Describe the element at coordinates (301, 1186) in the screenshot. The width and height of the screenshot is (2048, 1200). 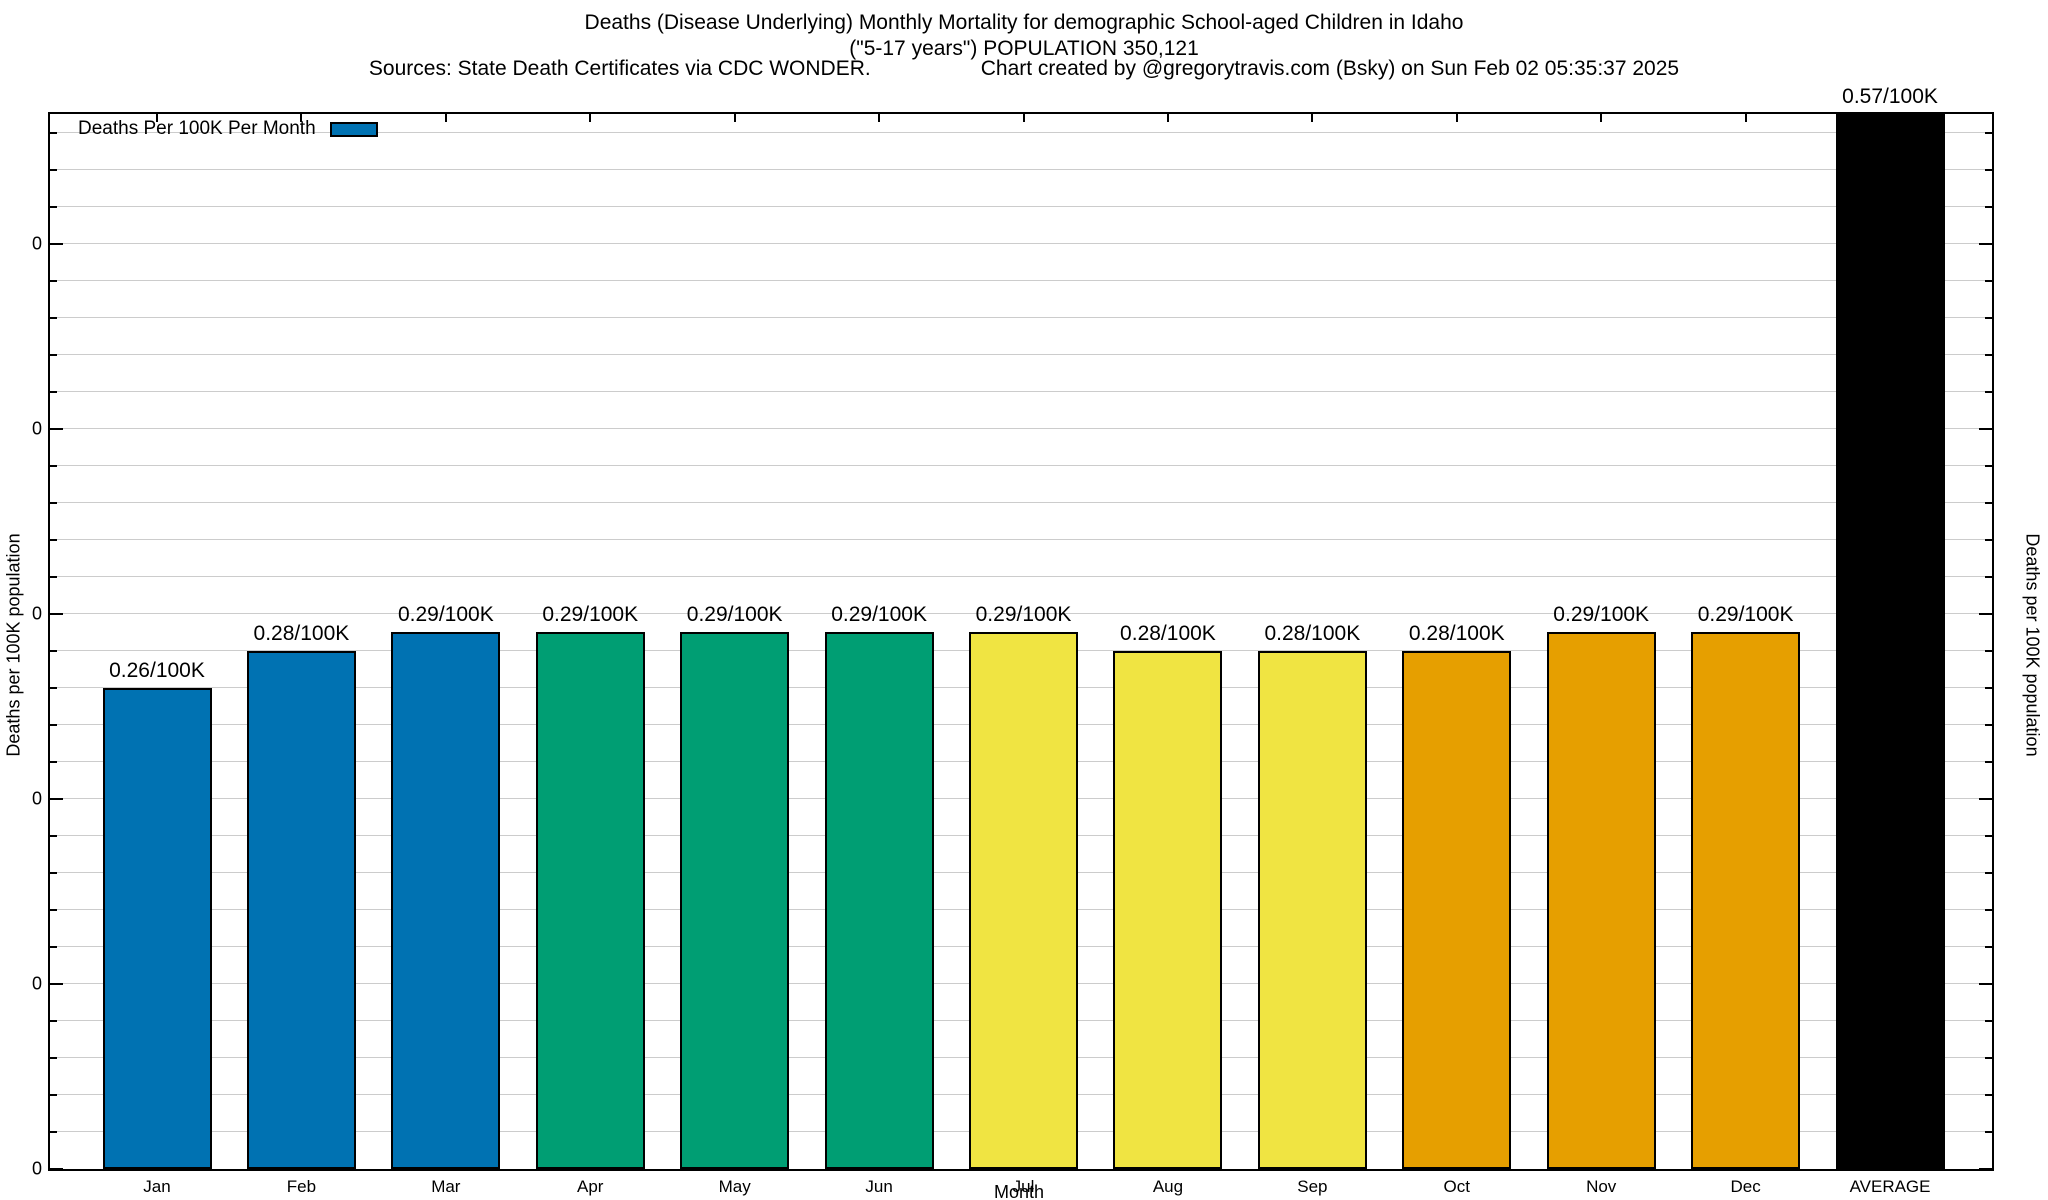
I see `x-tick-label: Feb` at that location.